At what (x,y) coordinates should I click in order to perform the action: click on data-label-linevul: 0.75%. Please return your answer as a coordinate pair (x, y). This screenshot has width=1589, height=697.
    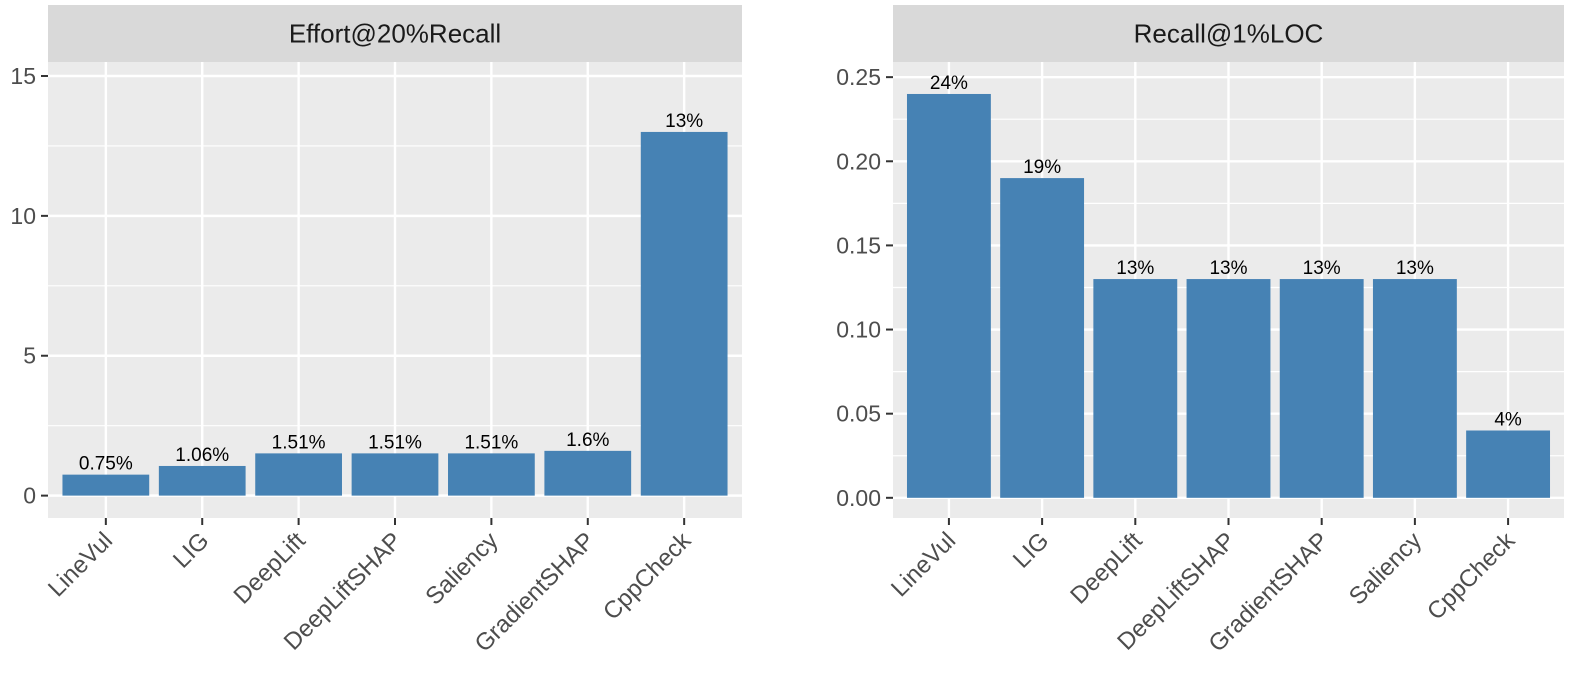
    Looking at the image, I should click on (106, 464).